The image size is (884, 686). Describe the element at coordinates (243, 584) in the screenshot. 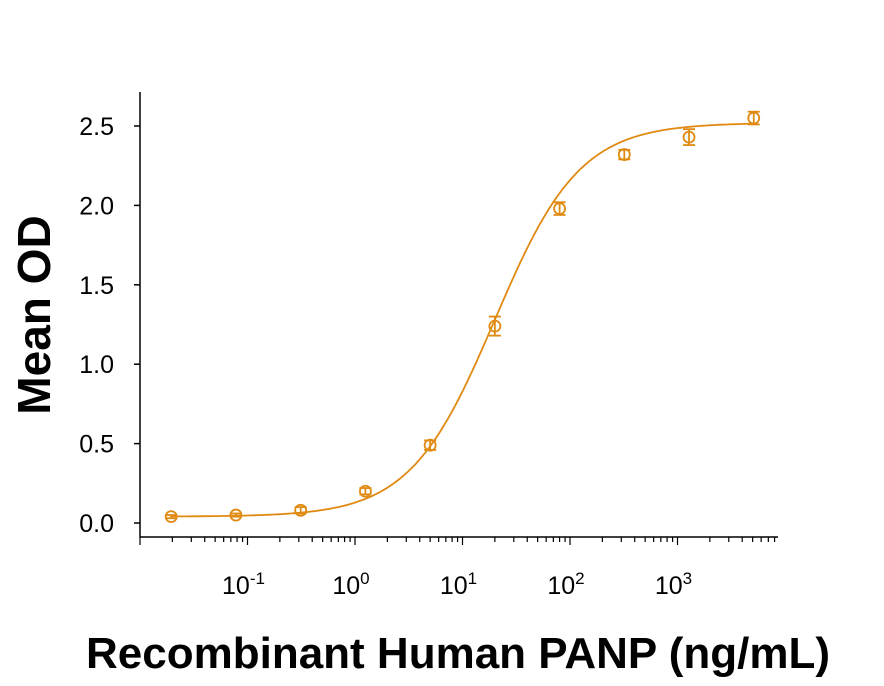

I see `x-tick-label: 10⁻¹` at that location.